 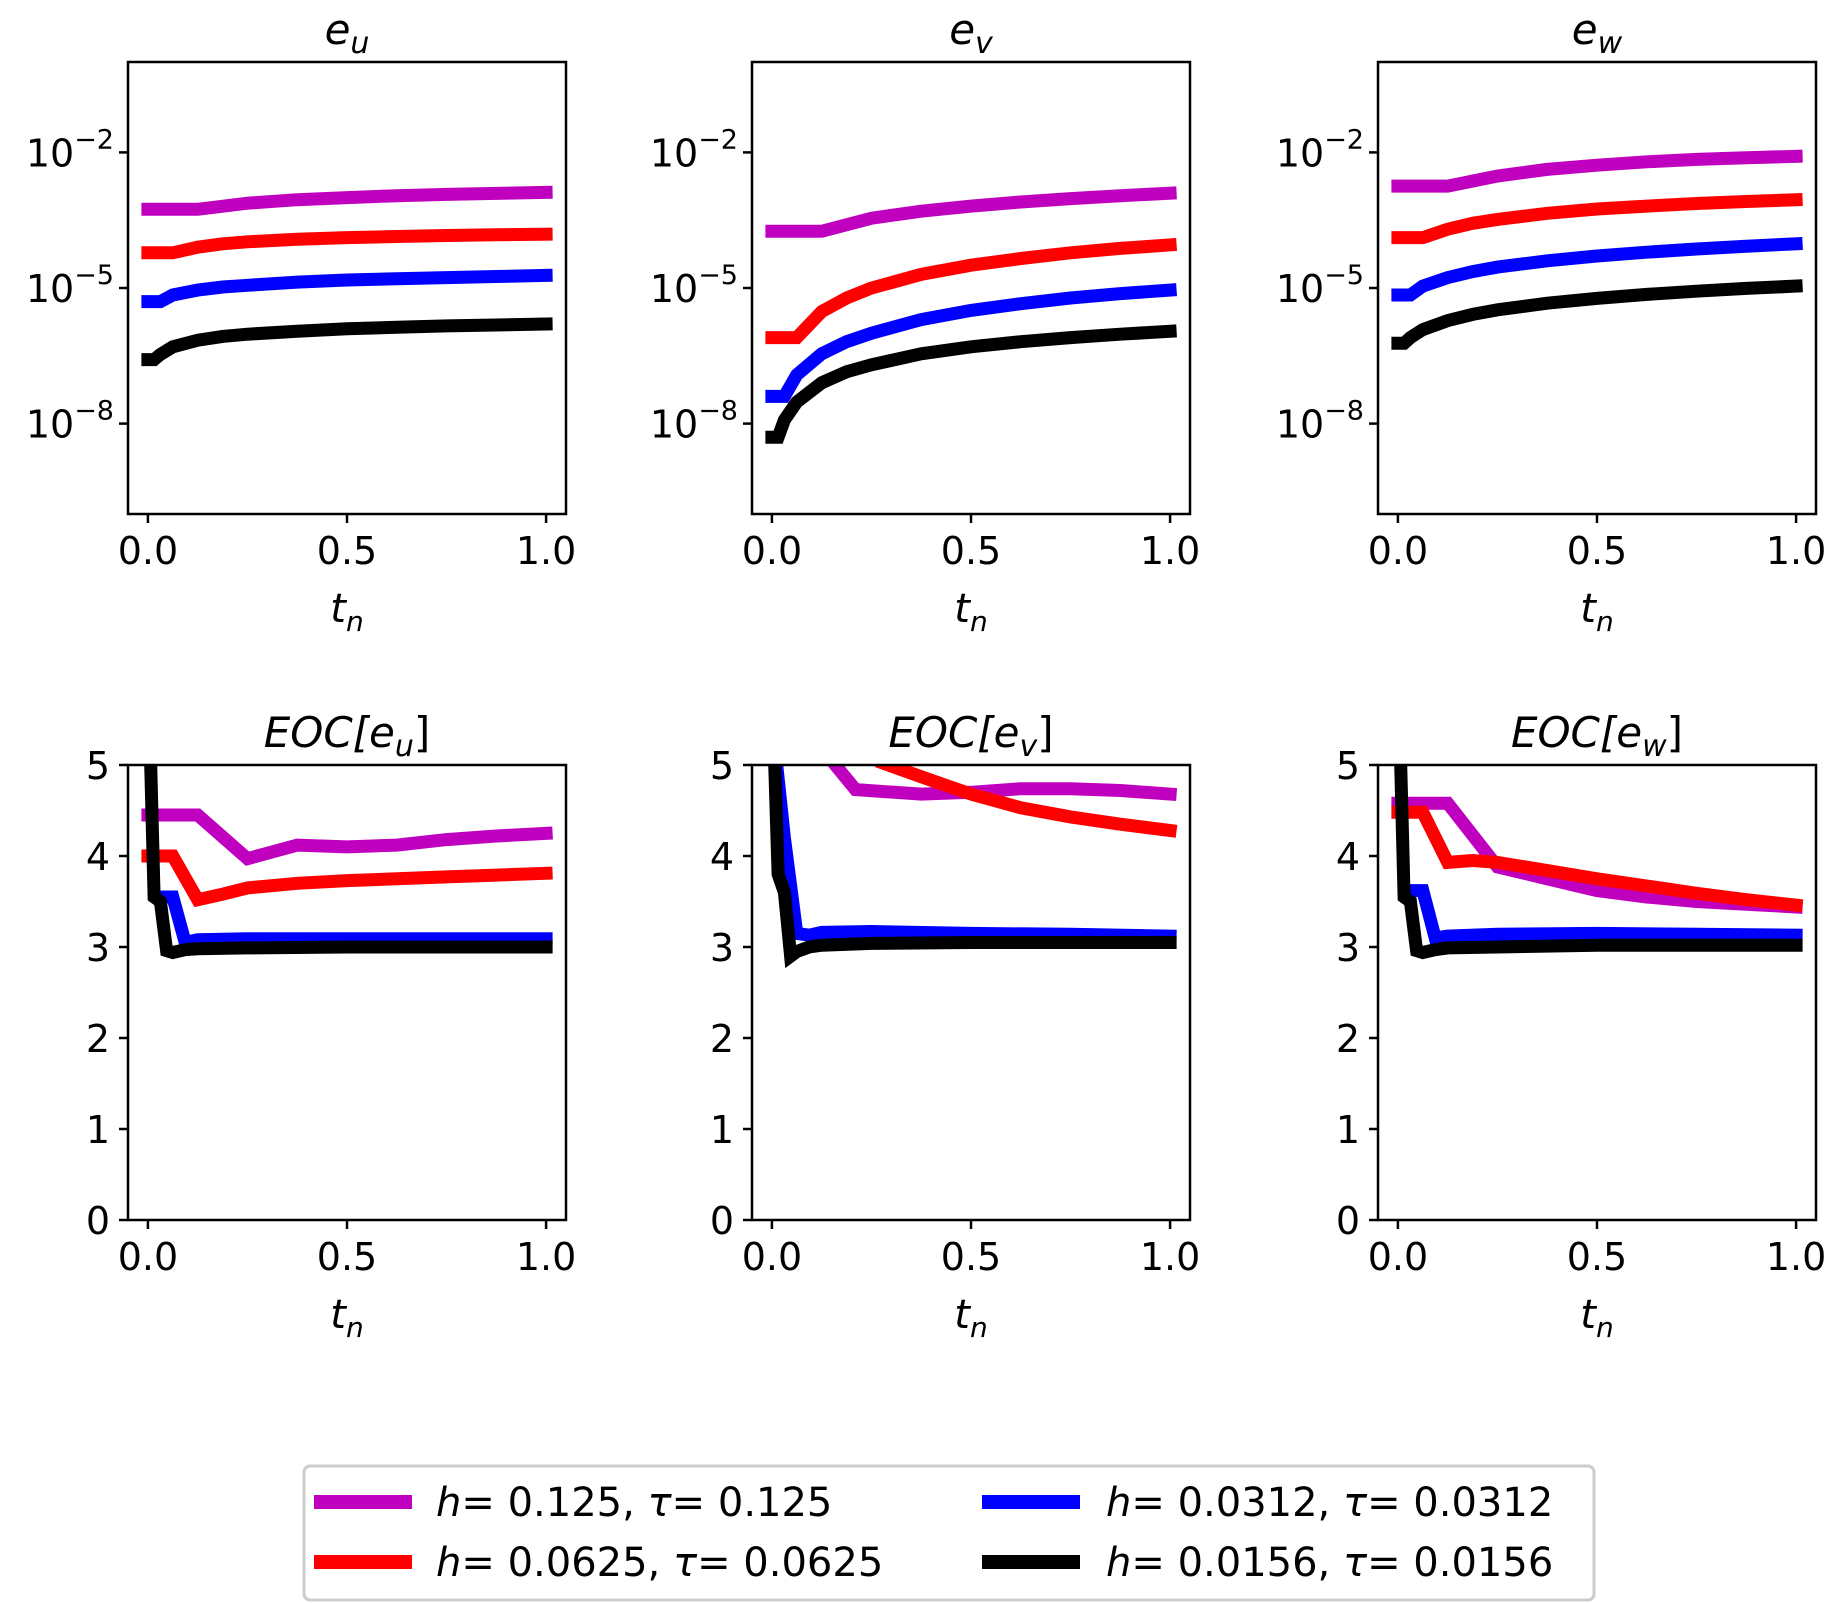 I want to click on panel-1: 0.0 0.5 1.0 10⁻² 10⁻⁵ 10⁻⁸ ev tn, so click(x=925, y=321).